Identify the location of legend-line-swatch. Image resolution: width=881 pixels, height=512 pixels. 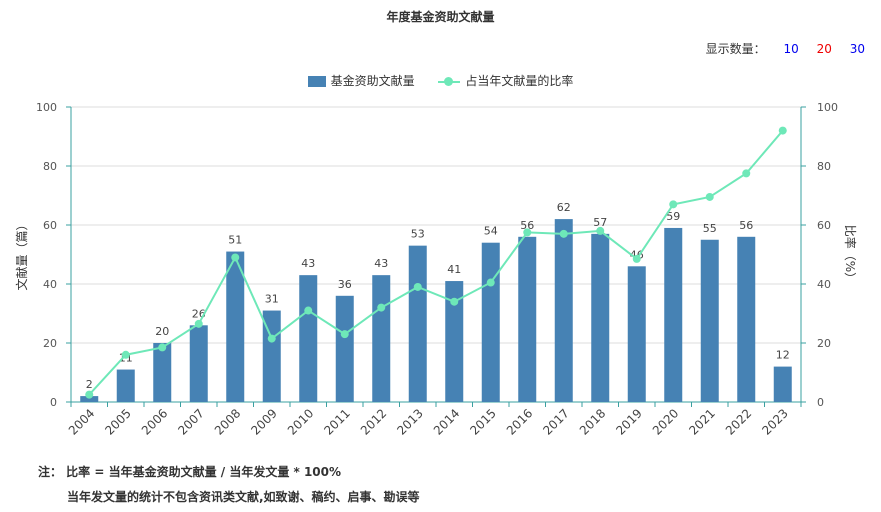
(449, 81).